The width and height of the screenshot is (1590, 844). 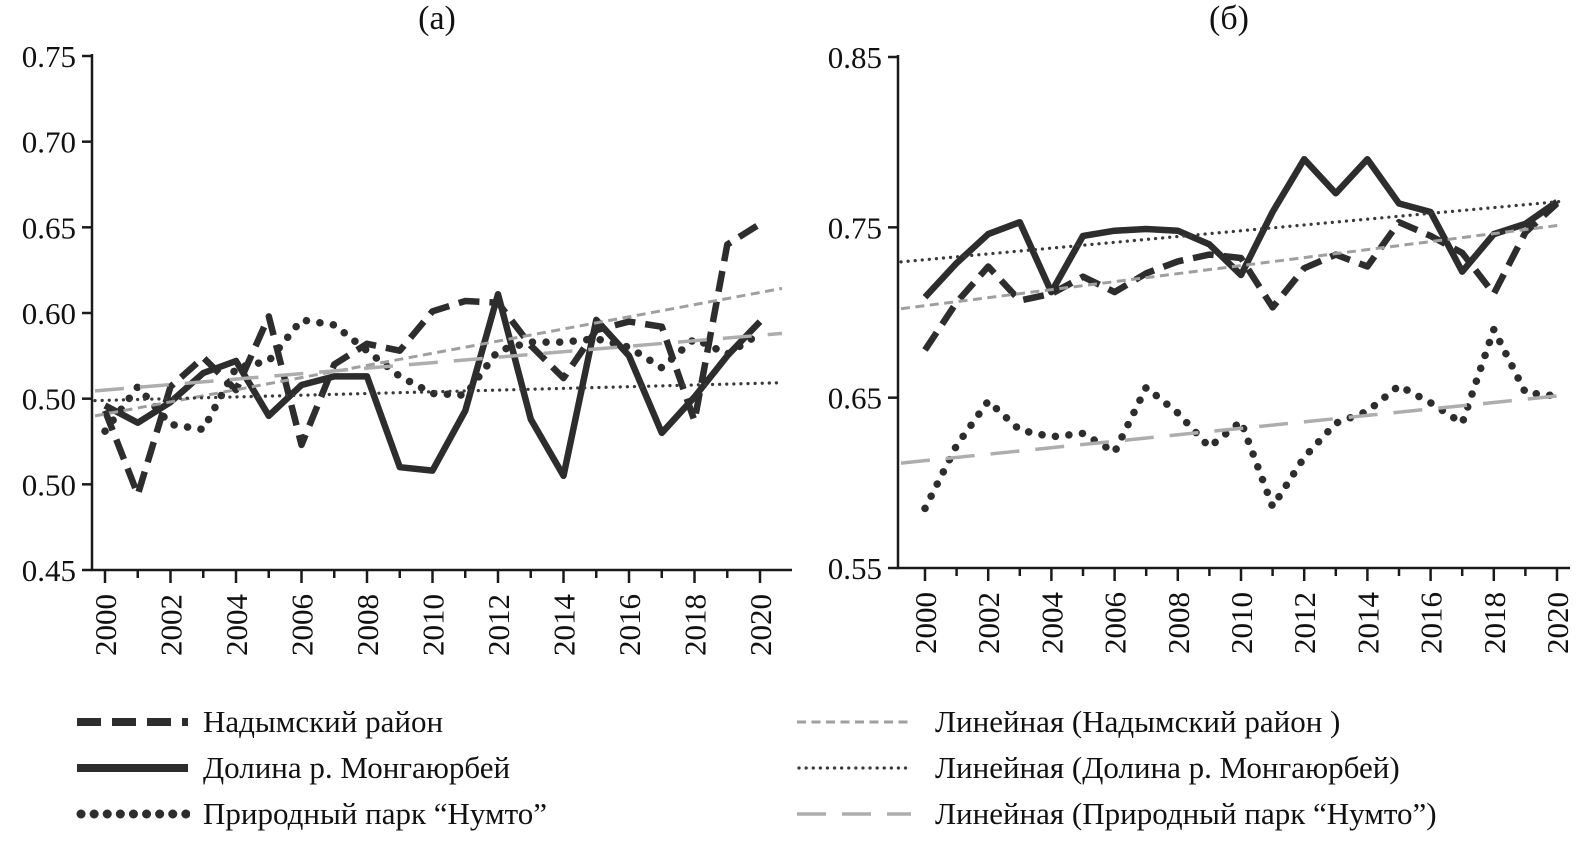 What do you see at coordinates (375, 813) in the screenshot?
I see `legend-label: Природный парк “Нумто”` at bounding box center [375, 813].